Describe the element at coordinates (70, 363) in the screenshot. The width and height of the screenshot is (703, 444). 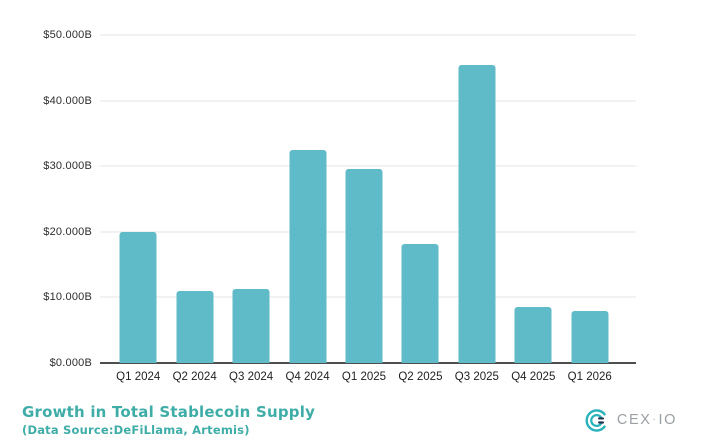
I see `y-axis-tick-label: $0.000B` at that location.